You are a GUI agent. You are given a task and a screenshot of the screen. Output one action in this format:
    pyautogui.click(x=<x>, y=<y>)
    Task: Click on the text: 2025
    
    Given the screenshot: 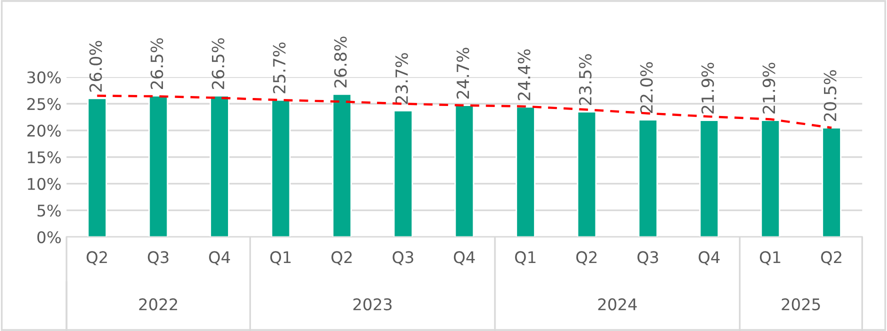 What is the action you would take?
    pyautogui.click(x=801, y=304)
    